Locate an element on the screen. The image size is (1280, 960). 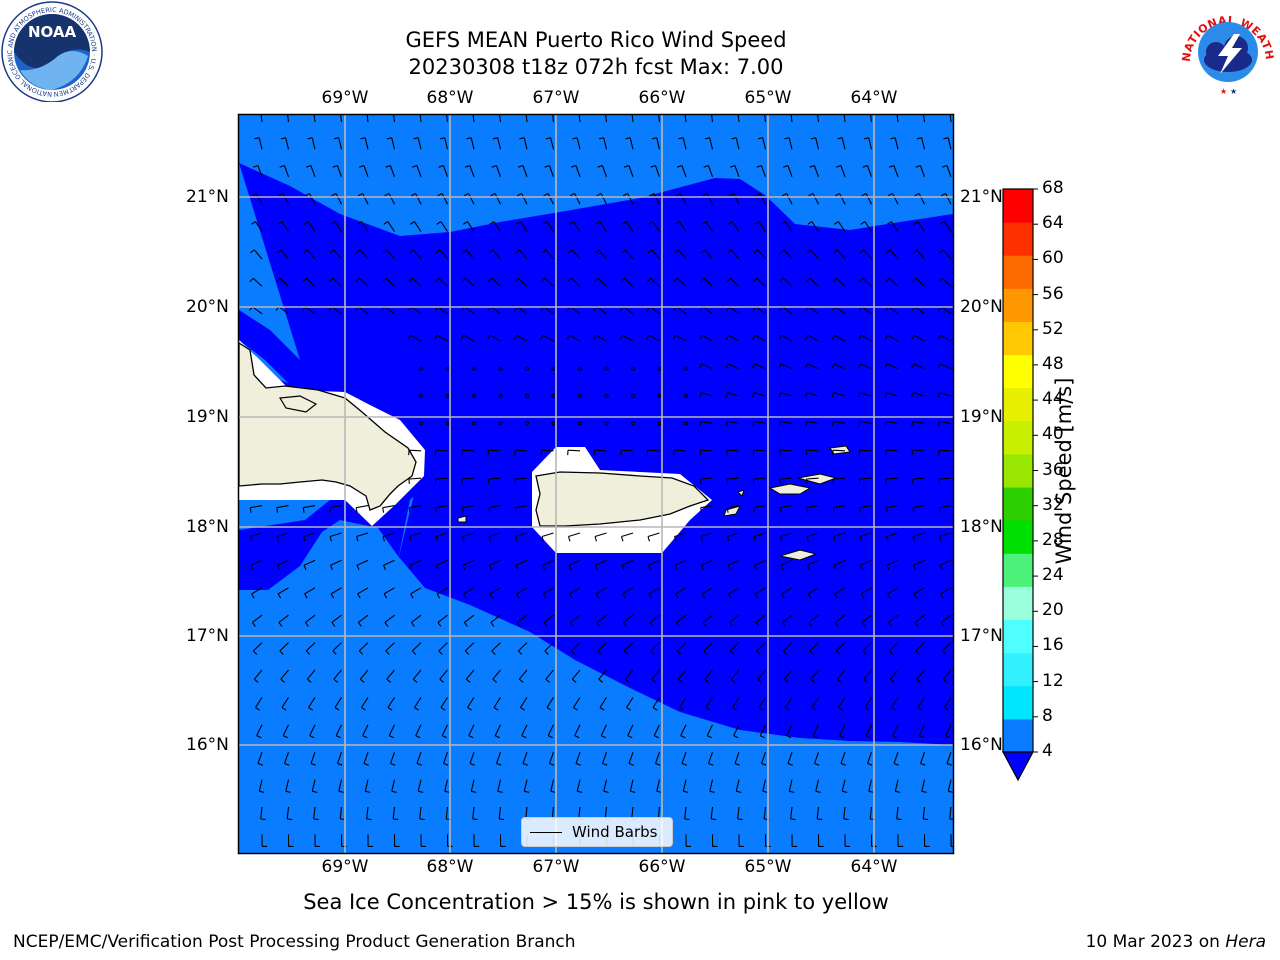
colorbar-tick-label: 24 is located at coordinates (1053, 575).